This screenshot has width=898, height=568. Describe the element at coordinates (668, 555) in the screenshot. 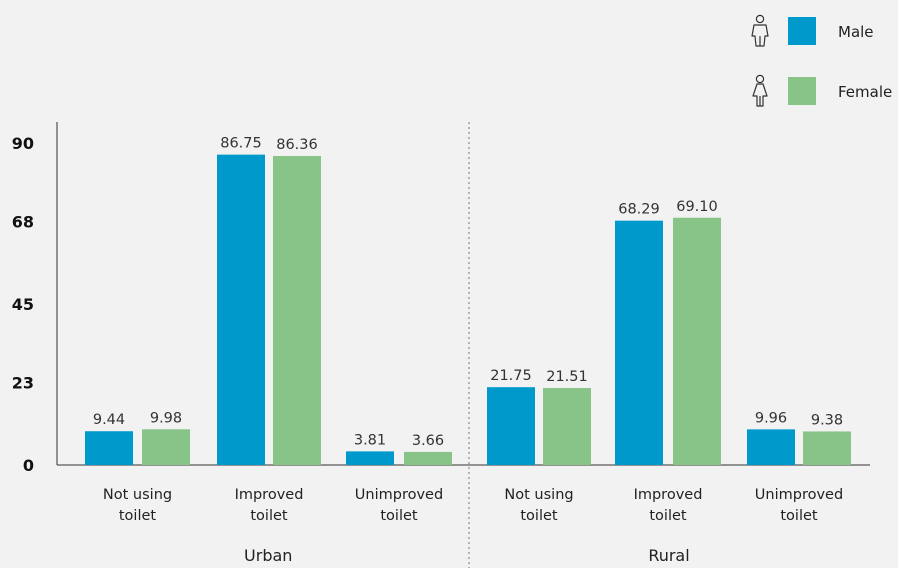

I see `group-label: Rural` at that location.